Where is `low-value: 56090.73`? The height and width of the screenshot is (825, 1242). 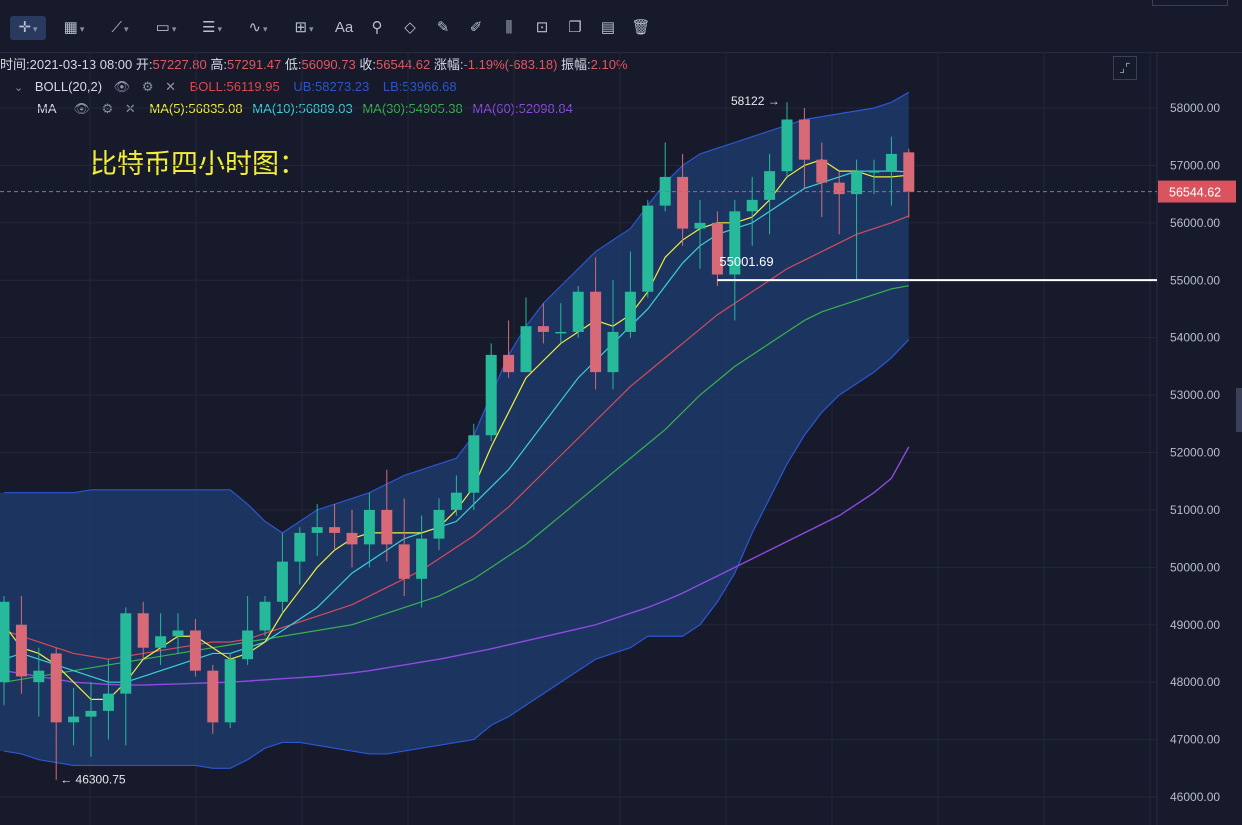
low-value: 56090.73 is located at coordinates (328, 64).